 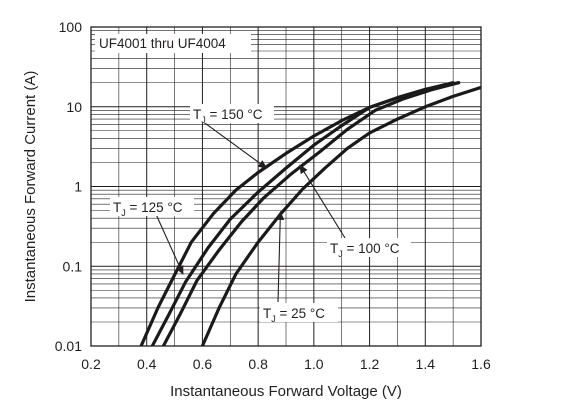 What do you see at coordinates (286, 391) in the screenshot?
I see `x-axis-title: Instantaneous Forward Voltage (V)` at bounding box center [286, 391].